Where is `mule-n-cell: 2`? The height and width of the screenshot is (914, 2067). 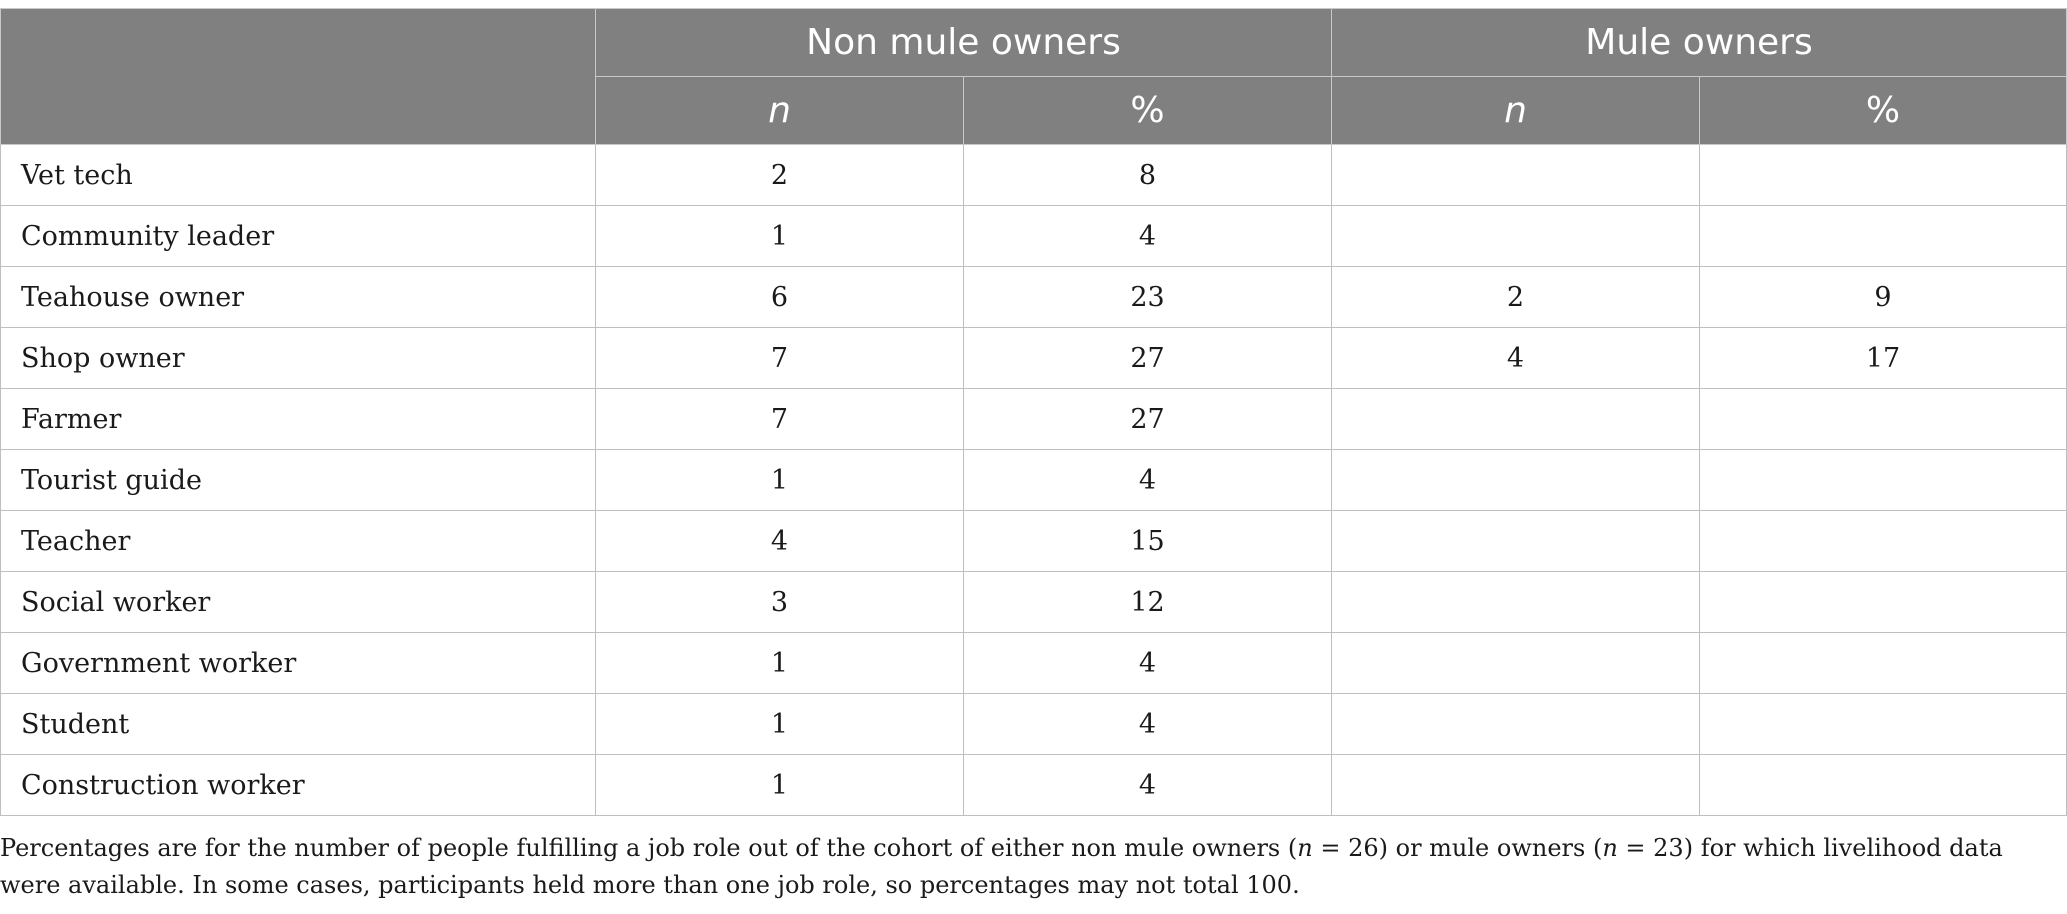
mule-n-cell: 2 is located at coordinates (1515, 297).